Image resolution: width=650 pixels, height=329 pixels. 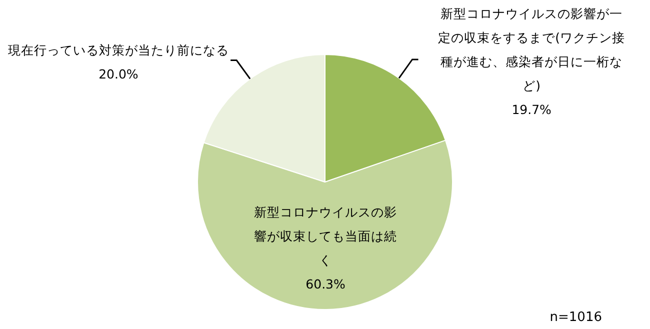 What do you see at coordinates (326, 236) in the screenshot?
I see `slice-label: 新型コロナウイルスの影響が収束しても当面は続く` at bounding box center [326, 236].